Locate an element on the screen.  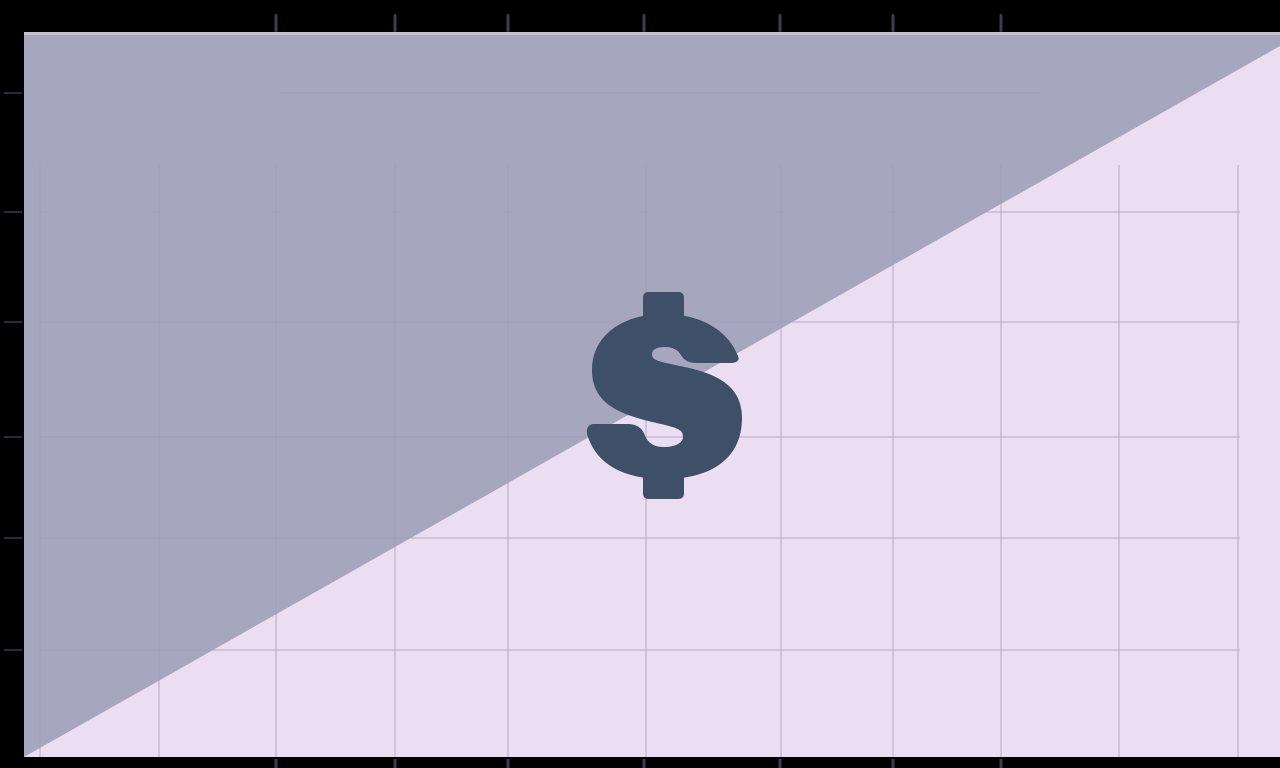
panel-top-edge is located at coordinates (652, 33).